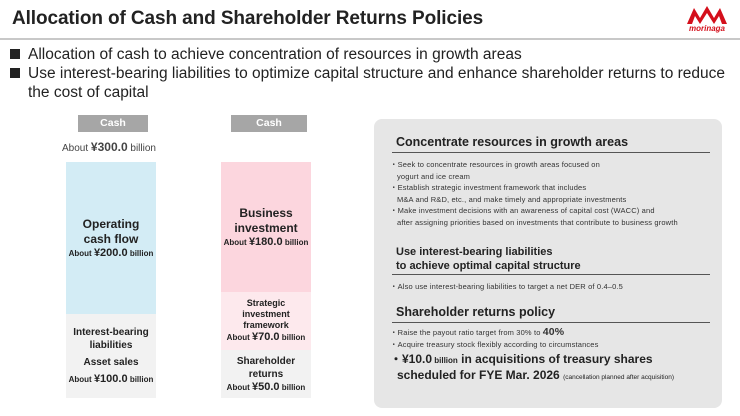 The width and height of the screenshot is (740, 416). I want to click on segment-amount: About ¥70.0 billion, so click(266, 337).